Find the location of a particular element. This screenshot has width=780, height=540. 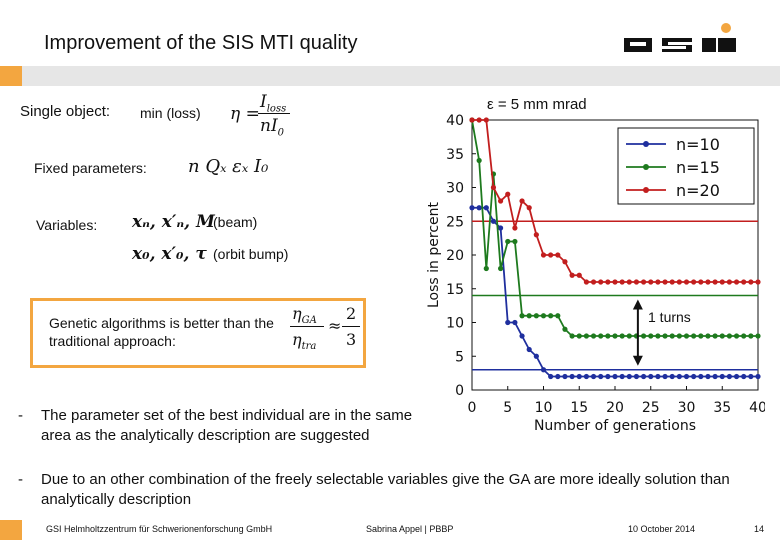

turns-arrow-head-top is located at coordinates (637, 304).